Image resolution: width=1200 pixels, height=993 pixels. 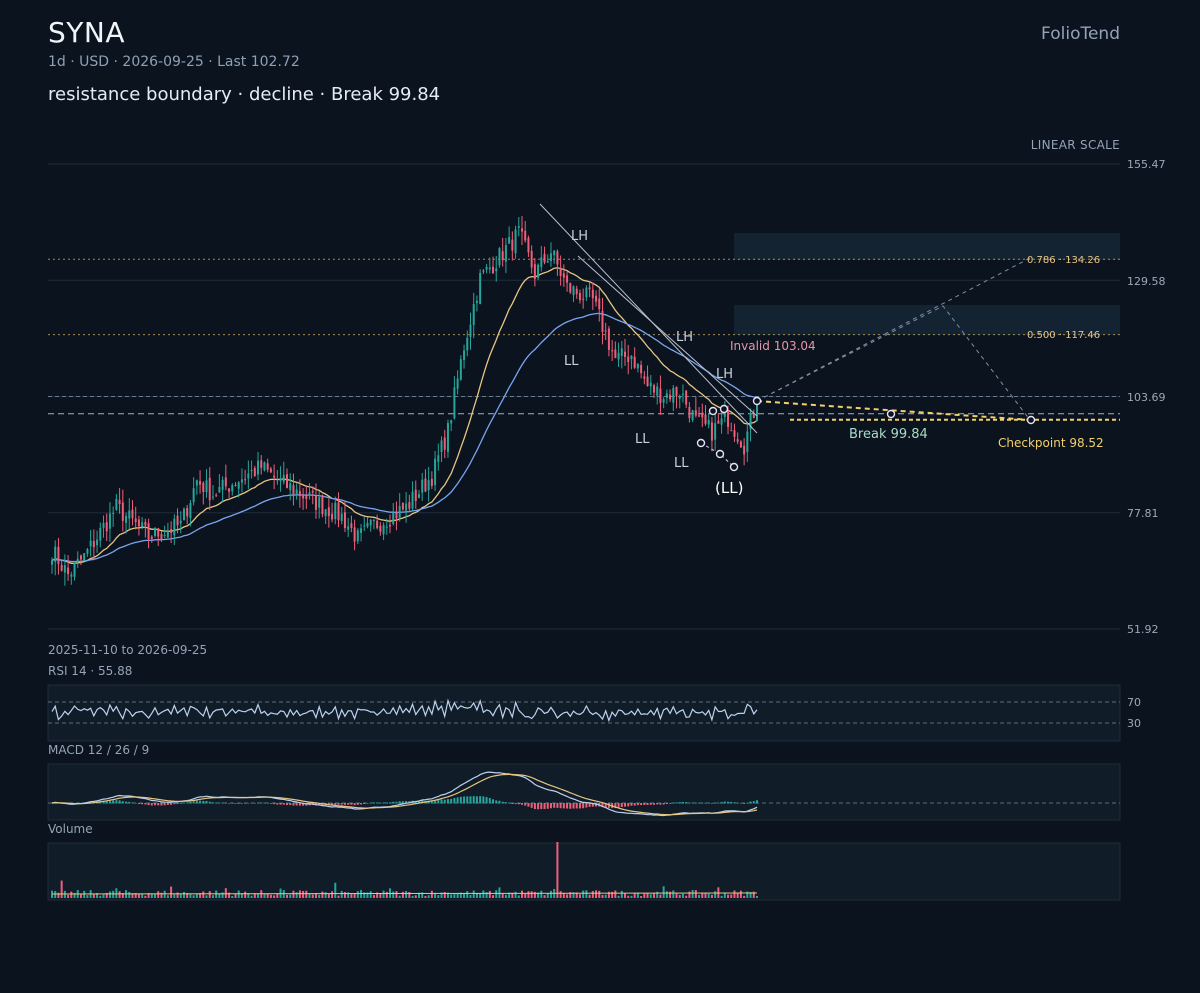 I want to click on break-label: Break 99.84, so click(x=888, y=434).